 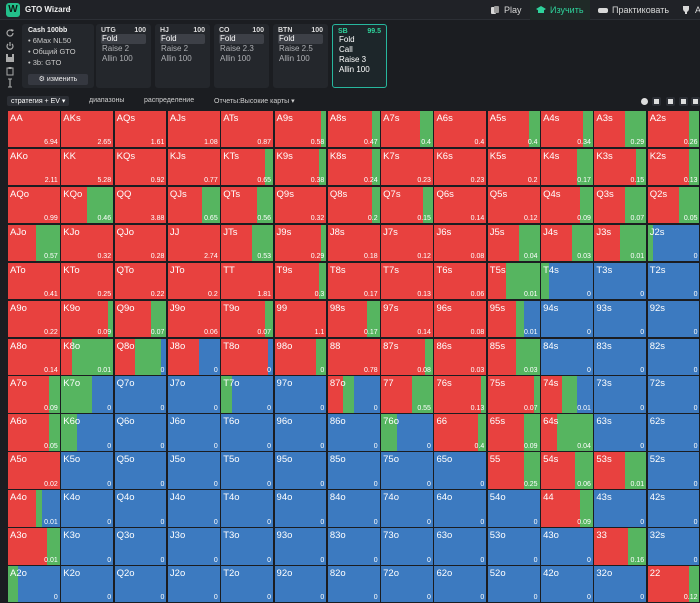 I want to click on hand-cell: 94o 0, so click(x=300, y=508).